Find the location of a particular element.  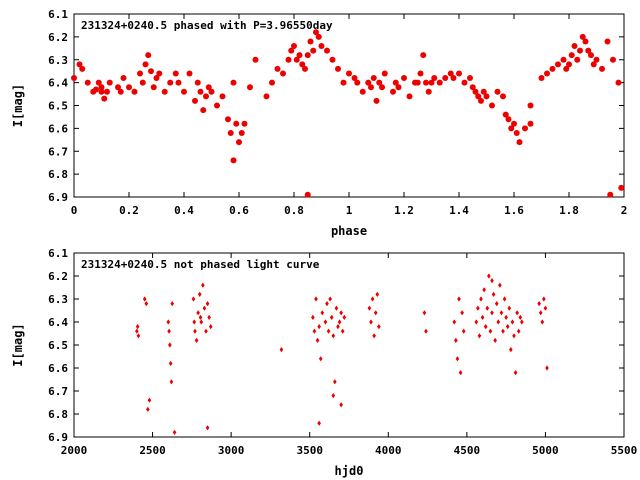

y-tick-label: 6.3 is located at coordinates (58, 299).